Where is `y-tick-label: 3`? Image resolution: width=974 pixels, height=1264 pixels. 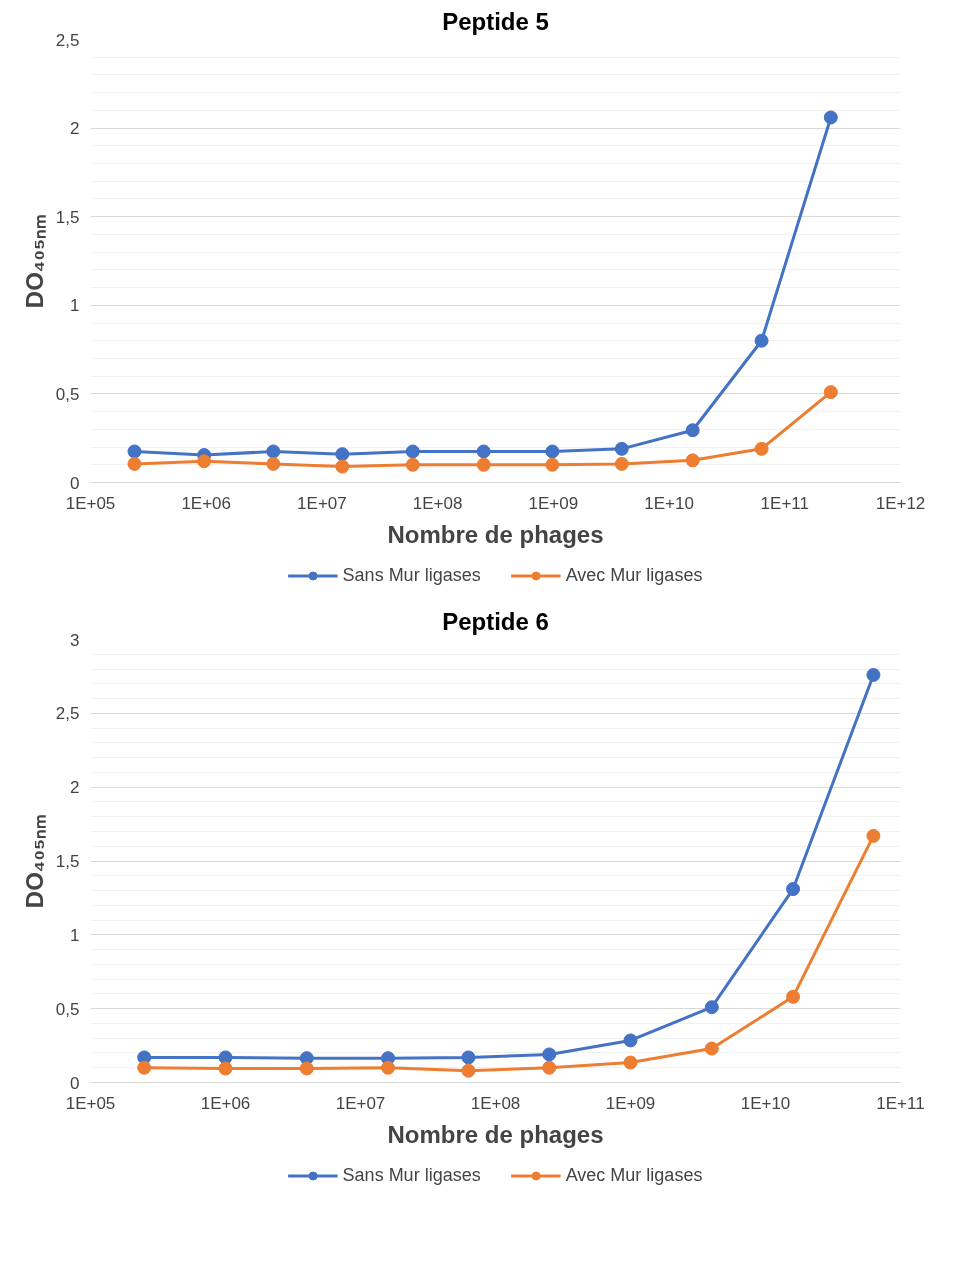
y-tick-label: 3 is located at coordinates (75, 640).